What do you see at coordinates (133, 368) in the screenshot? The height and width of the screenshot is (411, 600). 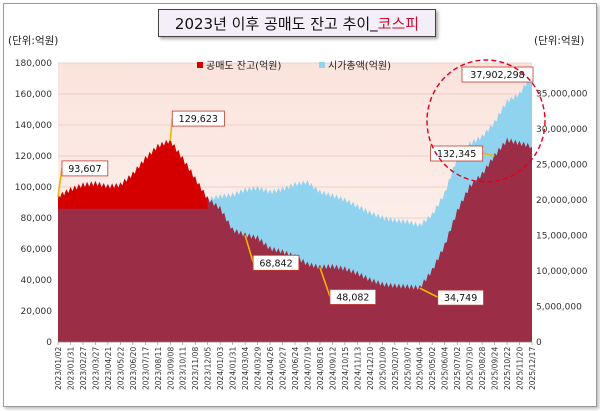 I see `x-tick-label: 2023/06/20` at bounding box center [133, 368].